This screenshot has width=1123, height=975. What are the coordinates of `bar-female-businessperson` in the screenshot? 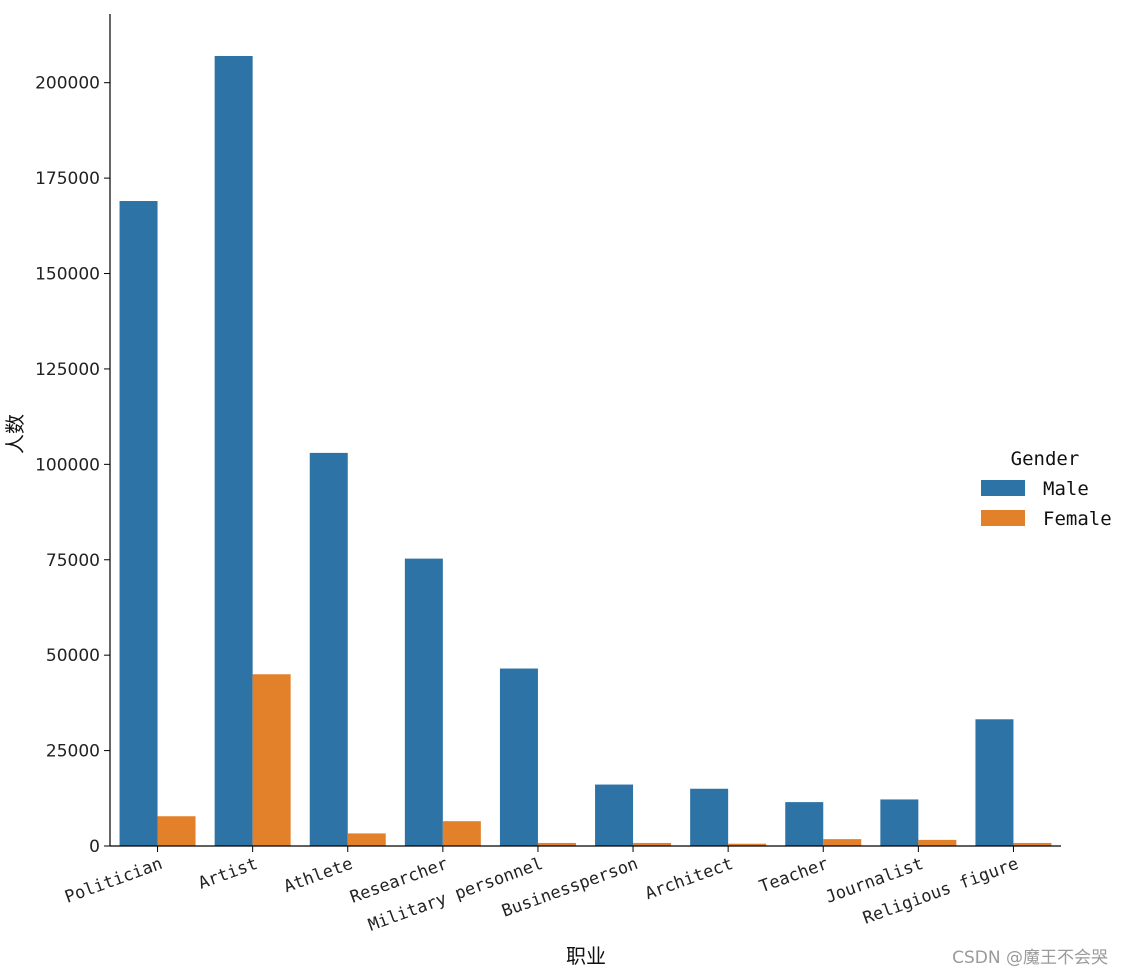 It's located at (652, 844).